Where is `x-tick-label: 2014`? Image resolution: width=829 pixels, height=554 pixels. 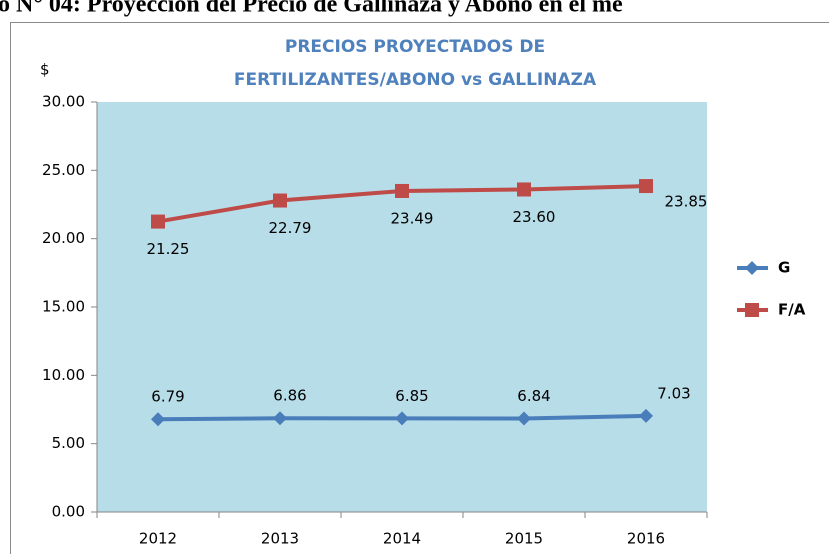 x-tick-label: 2014 is located at coordinates (402, 539).